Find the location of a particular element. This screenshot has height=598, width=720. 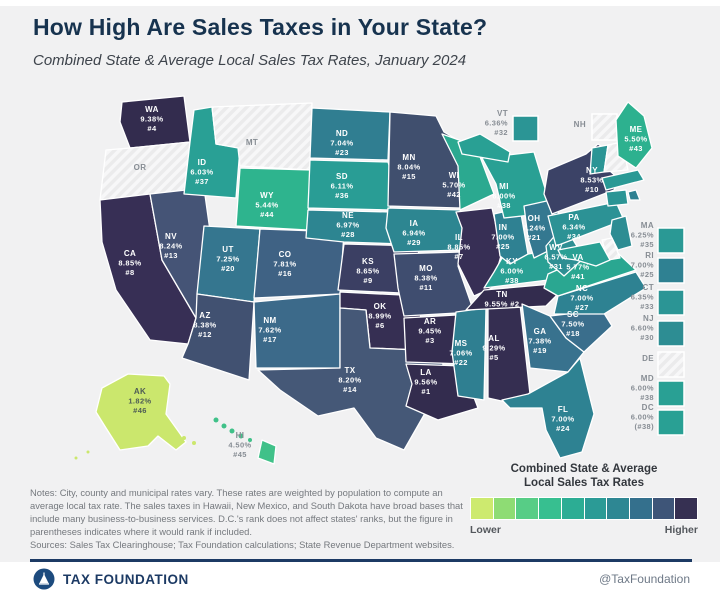

state-TN-label: TN 9.55% #2 is located at coordinates (502, 299).